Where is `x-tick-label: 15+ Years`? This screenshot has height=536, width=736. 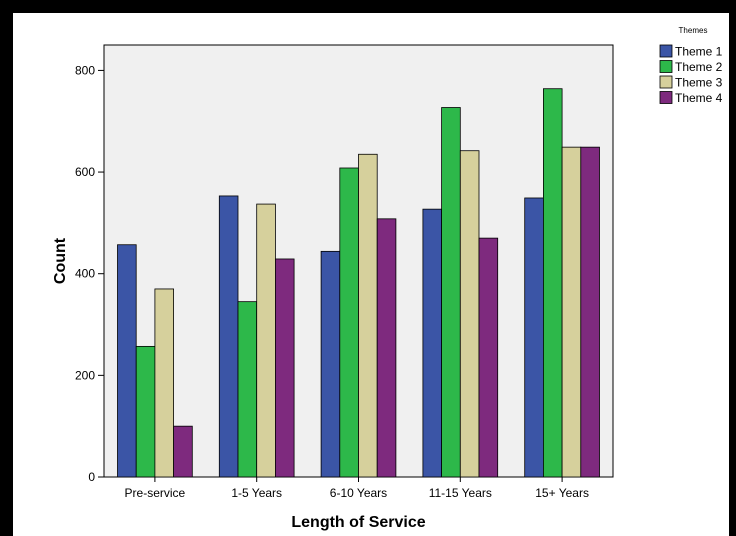
x-tick-label: 15+ Years is located at coordinates (562, 493).